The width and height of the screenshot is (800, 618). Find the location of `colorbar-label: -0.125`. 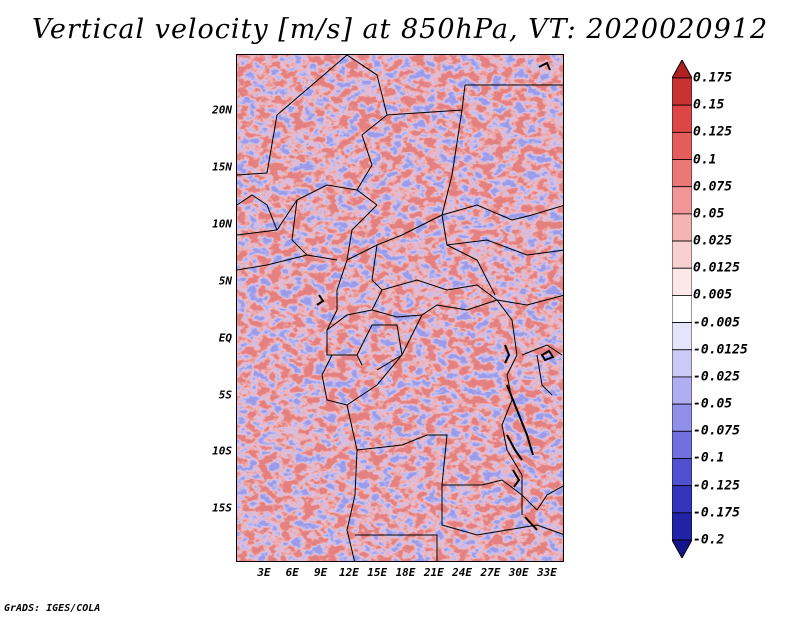

colorbar-label: -0.125 is located at coordinates (716, 486).